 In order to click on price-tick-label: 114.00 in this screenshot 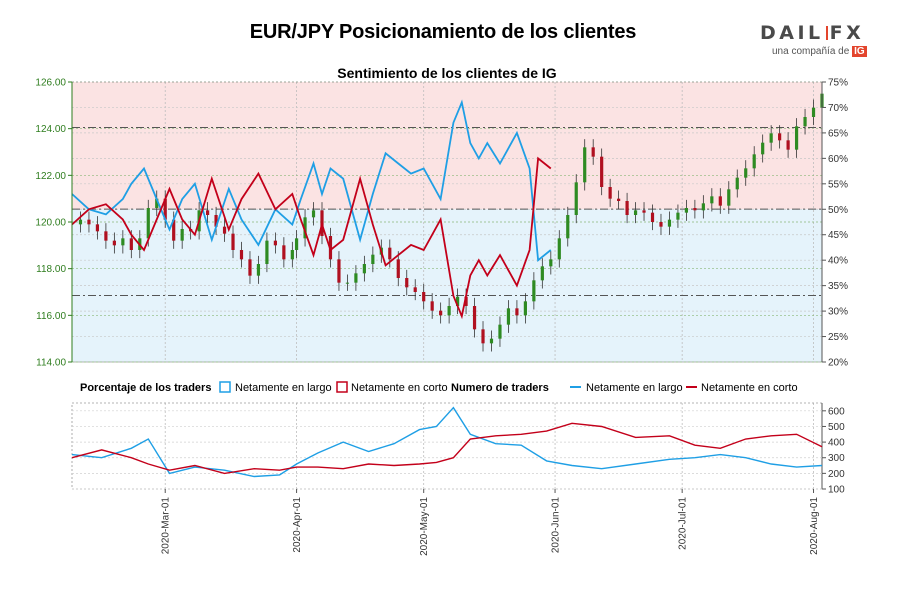, I will do `click(51, 363)`.